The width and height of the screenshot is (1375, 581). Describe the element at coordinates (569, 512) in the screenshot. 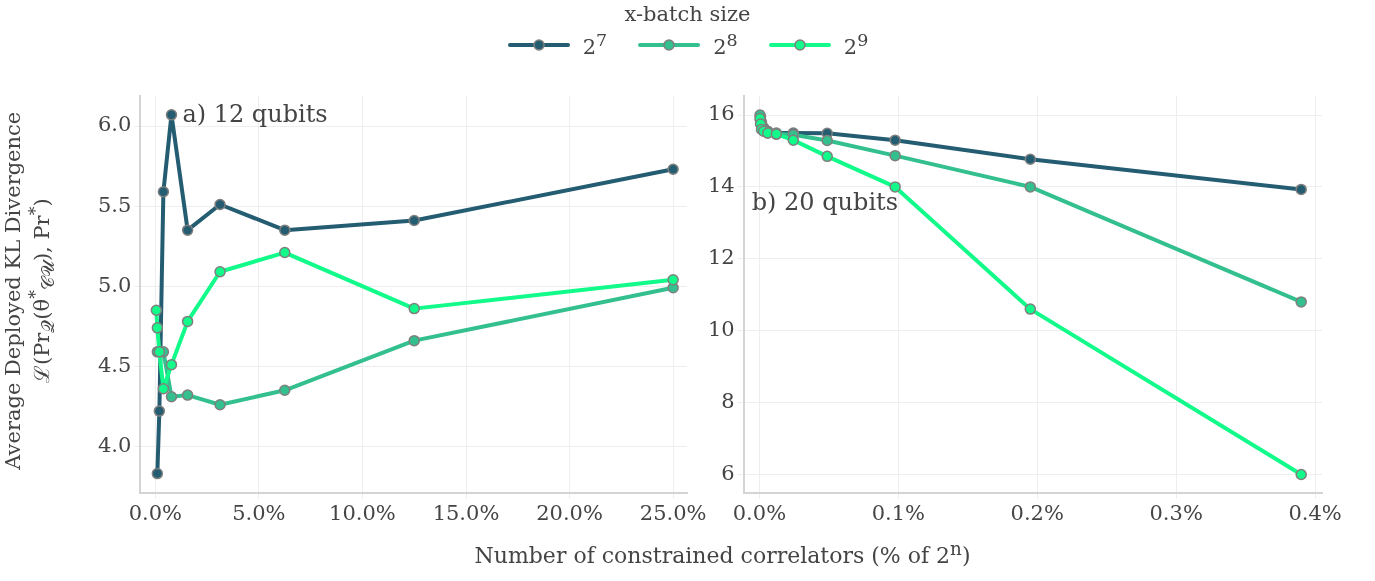

I see `x-tick-label: 20.0%` at that location.